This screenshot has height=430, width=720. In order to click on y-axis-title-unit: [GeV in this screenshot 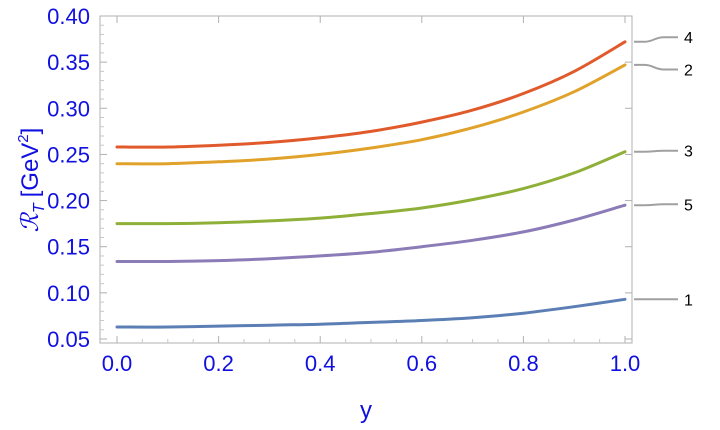, I will do `click(30, 170)`.